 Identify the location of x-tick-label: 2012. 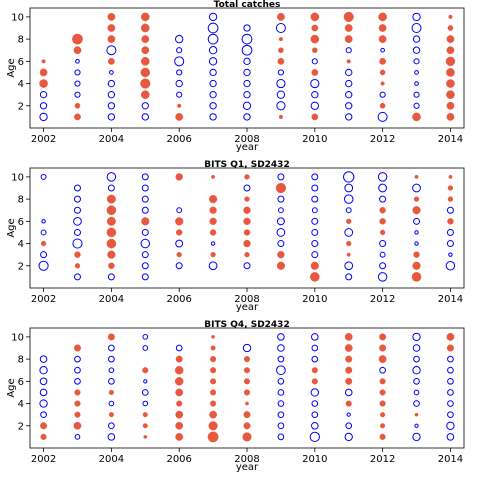
(382, 139).